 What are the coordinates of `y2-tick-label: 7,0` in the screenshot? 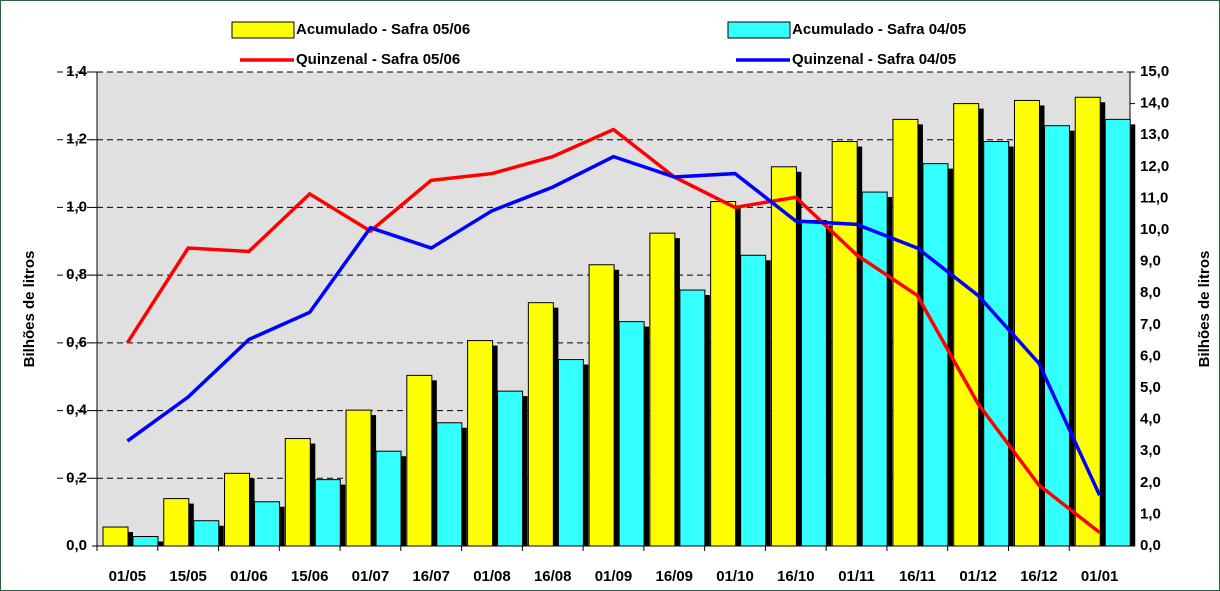 It's located at (1150, 324).